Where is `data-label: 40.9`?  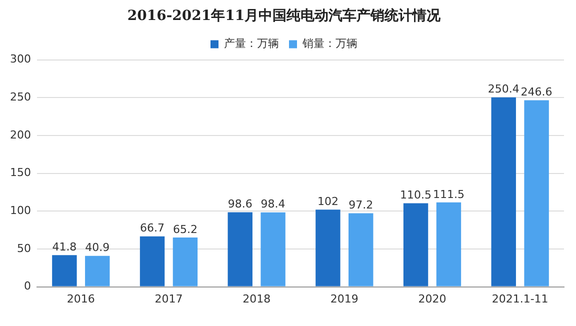 data-label: 40.9 is located at coordinates (97, 247).